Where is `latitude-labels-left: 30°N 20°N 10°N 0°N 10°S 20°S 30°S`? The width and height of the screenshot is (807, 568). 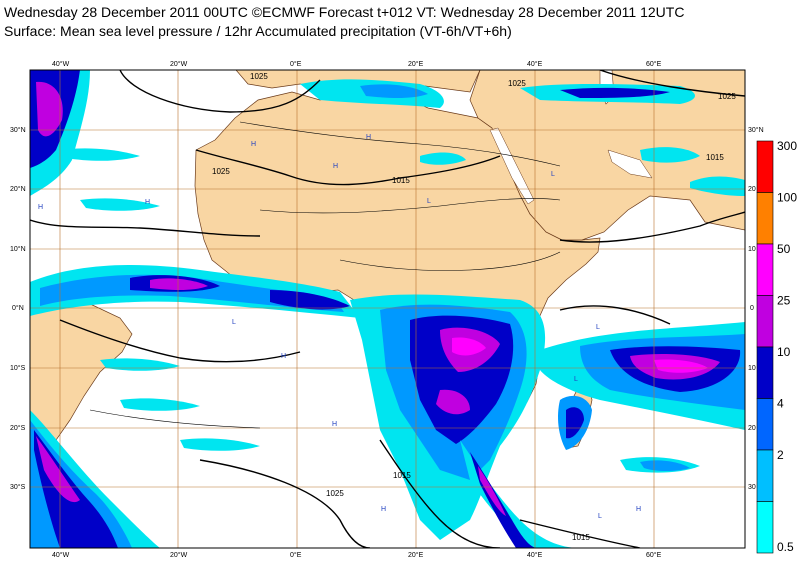
latitude-labels-left: 30°N 20°N 10°N 0°N 10°S 20°S 30°S is located at coordinates (18, 308).